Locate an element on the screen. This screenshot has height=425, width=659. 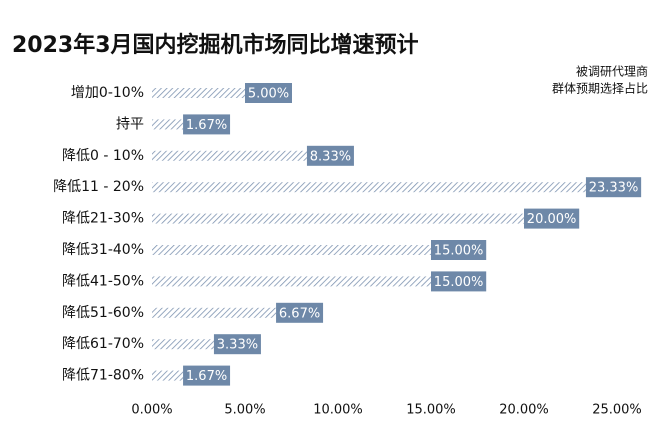
y-tick-label: 降低0 - 10% is located at coordinates (103, 156).